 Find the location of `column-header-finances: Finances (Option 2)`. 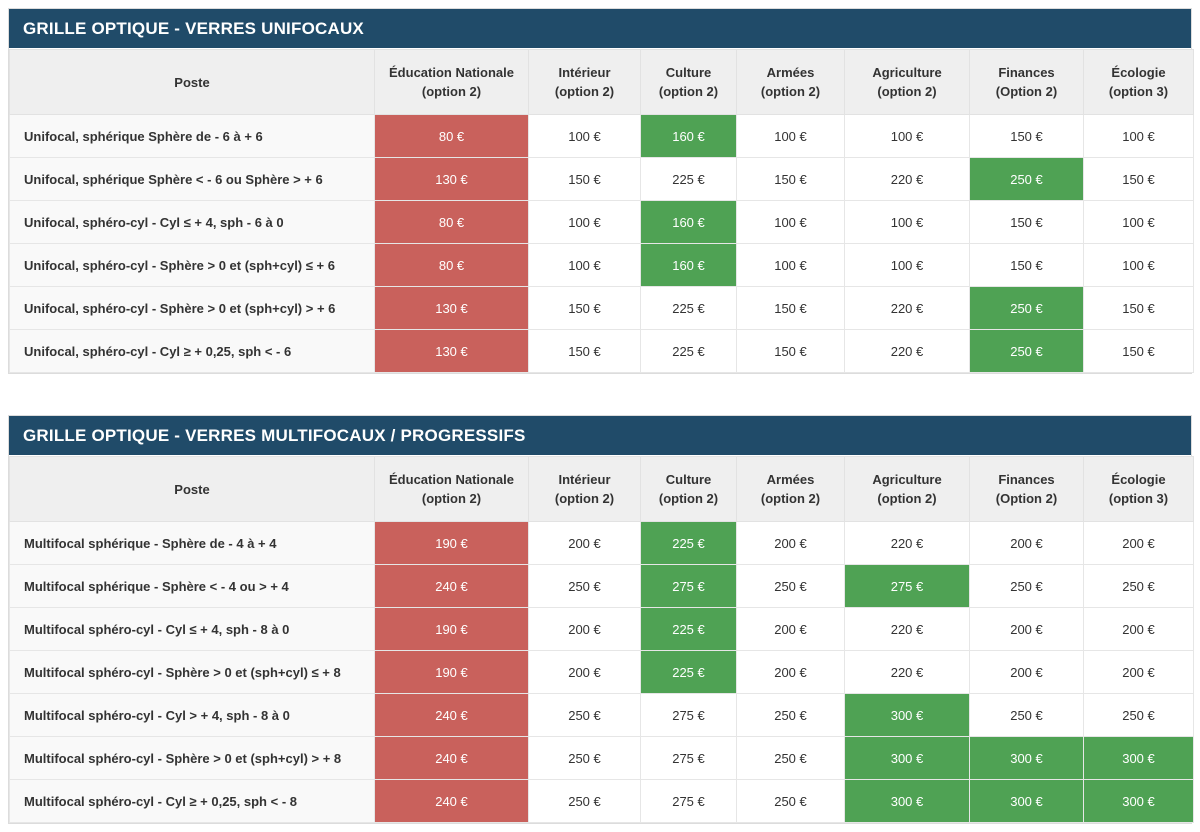

column-header-finances: Finances (Option 2) is located at coordinates (1026, 489).